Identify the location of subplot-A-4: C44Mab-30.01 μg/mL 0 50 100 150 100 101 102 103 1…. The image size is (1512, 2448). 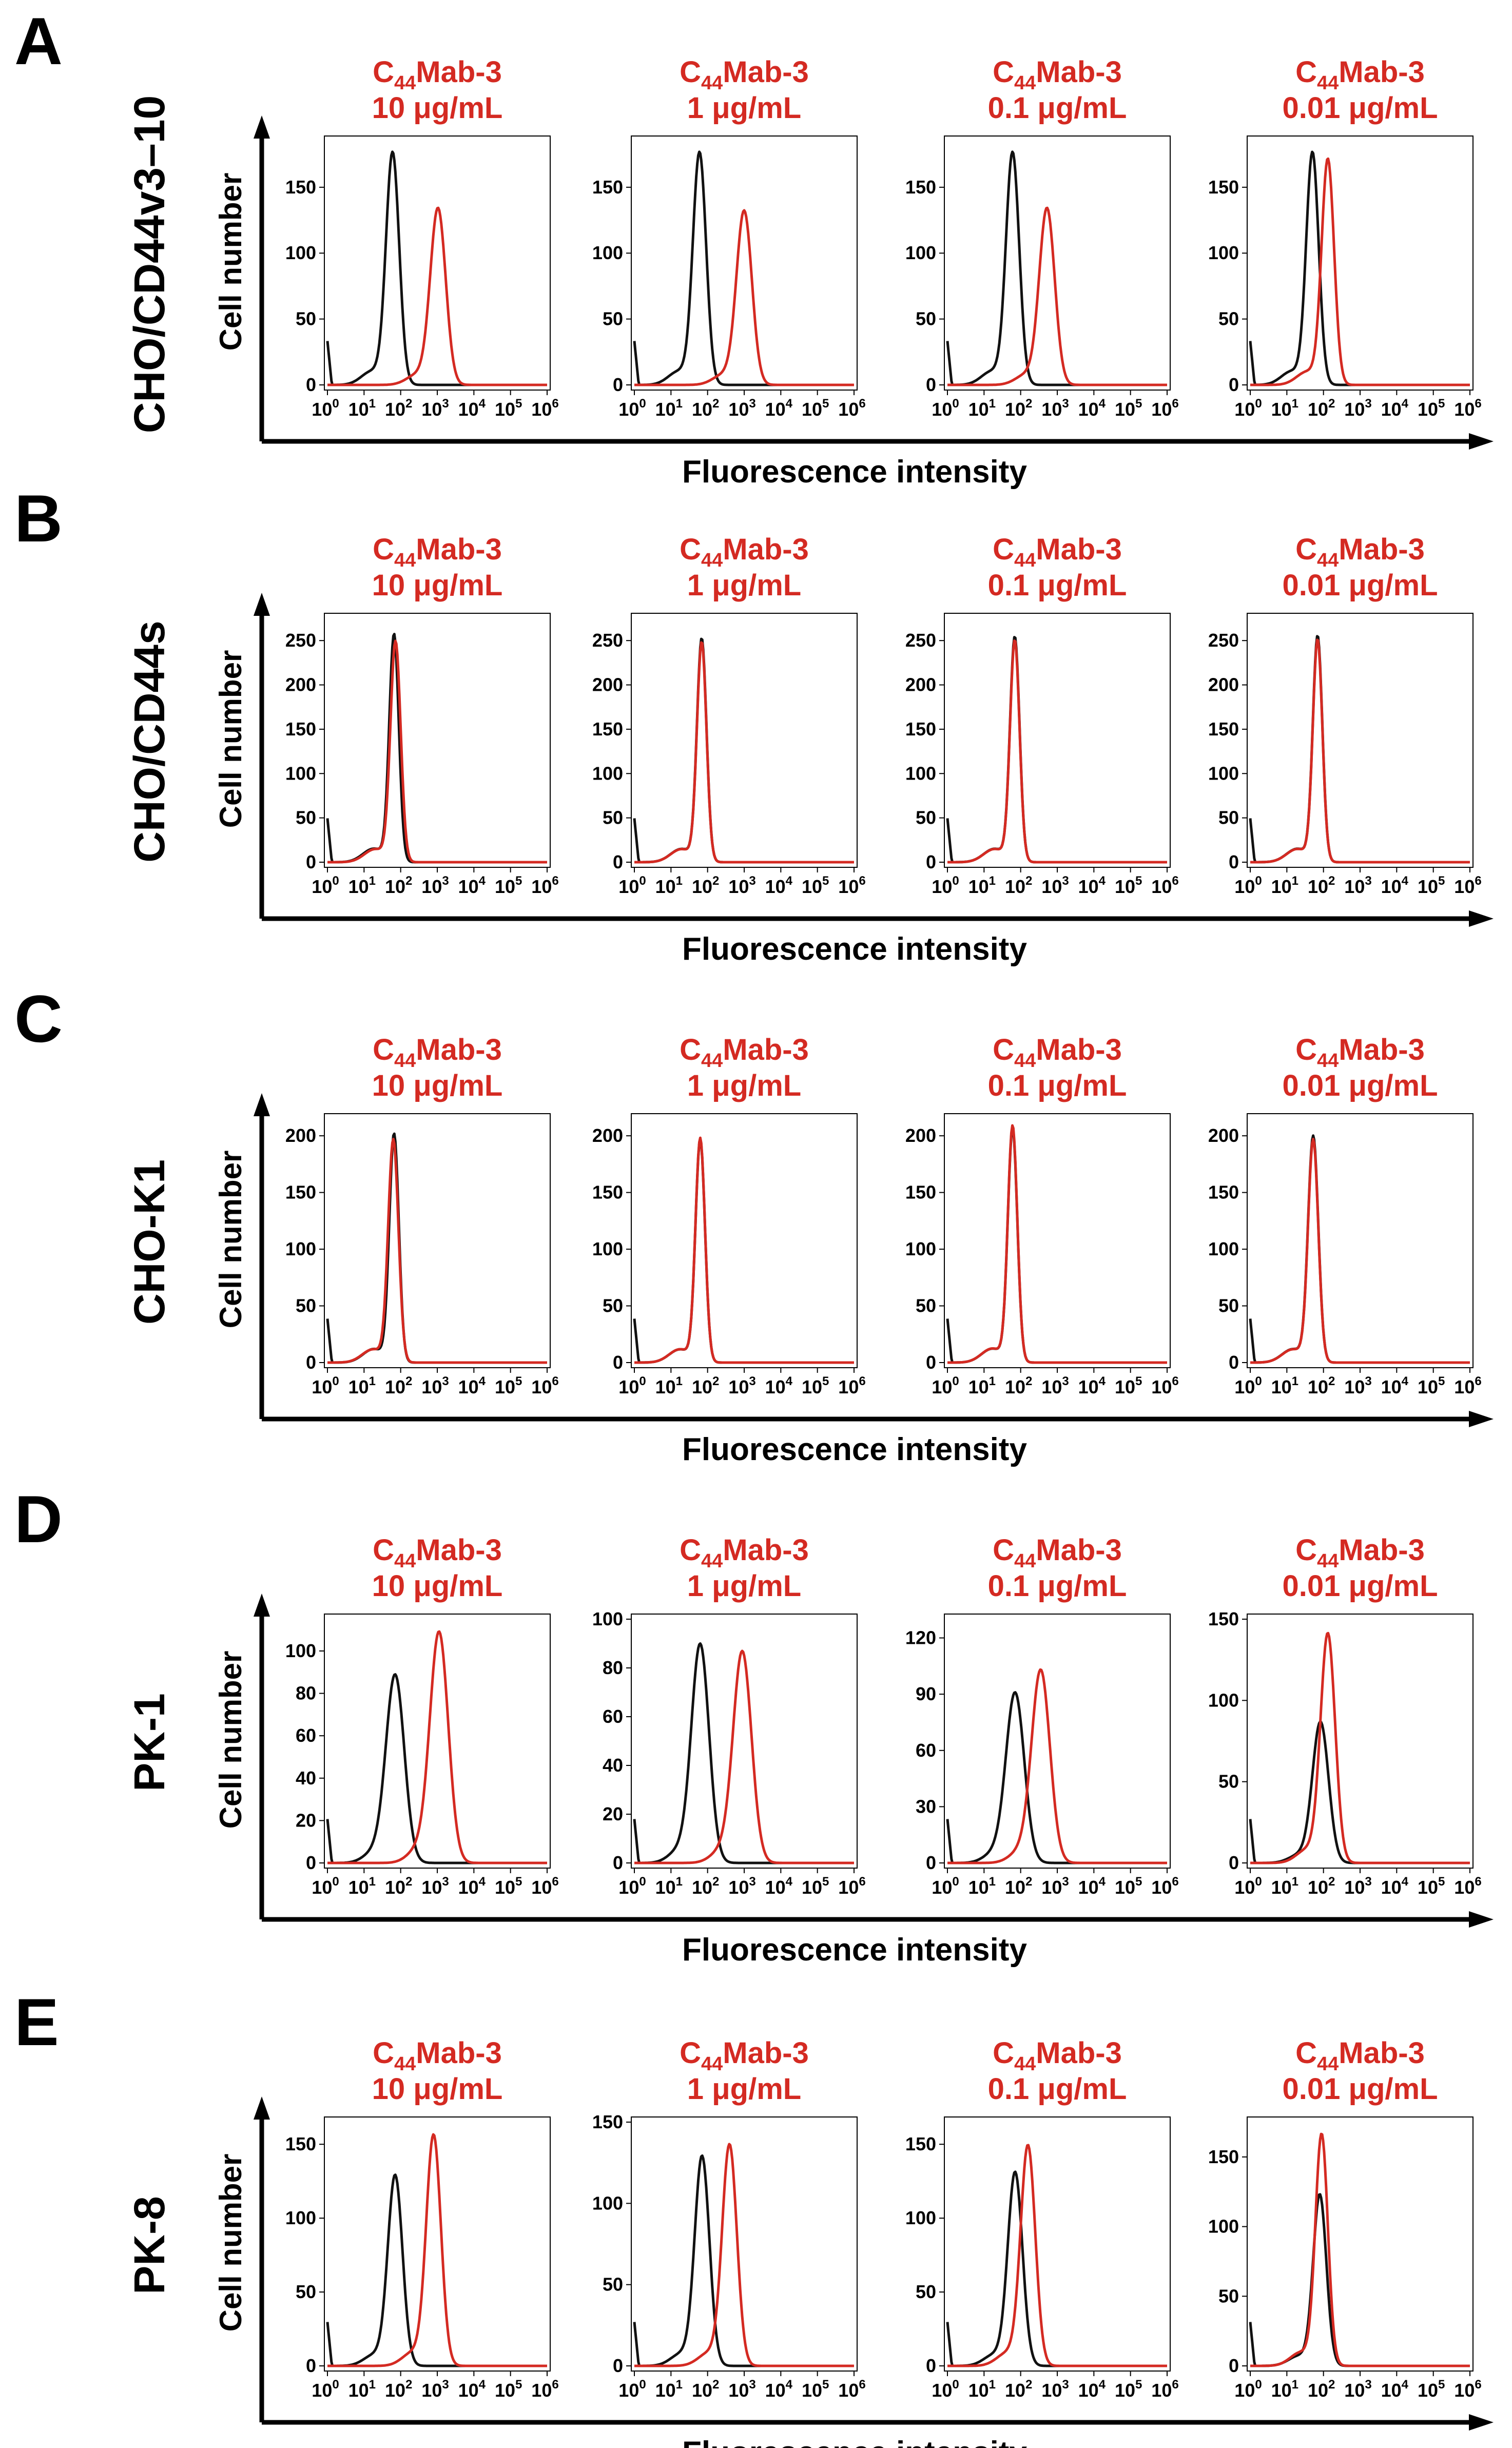
(1345, 237).